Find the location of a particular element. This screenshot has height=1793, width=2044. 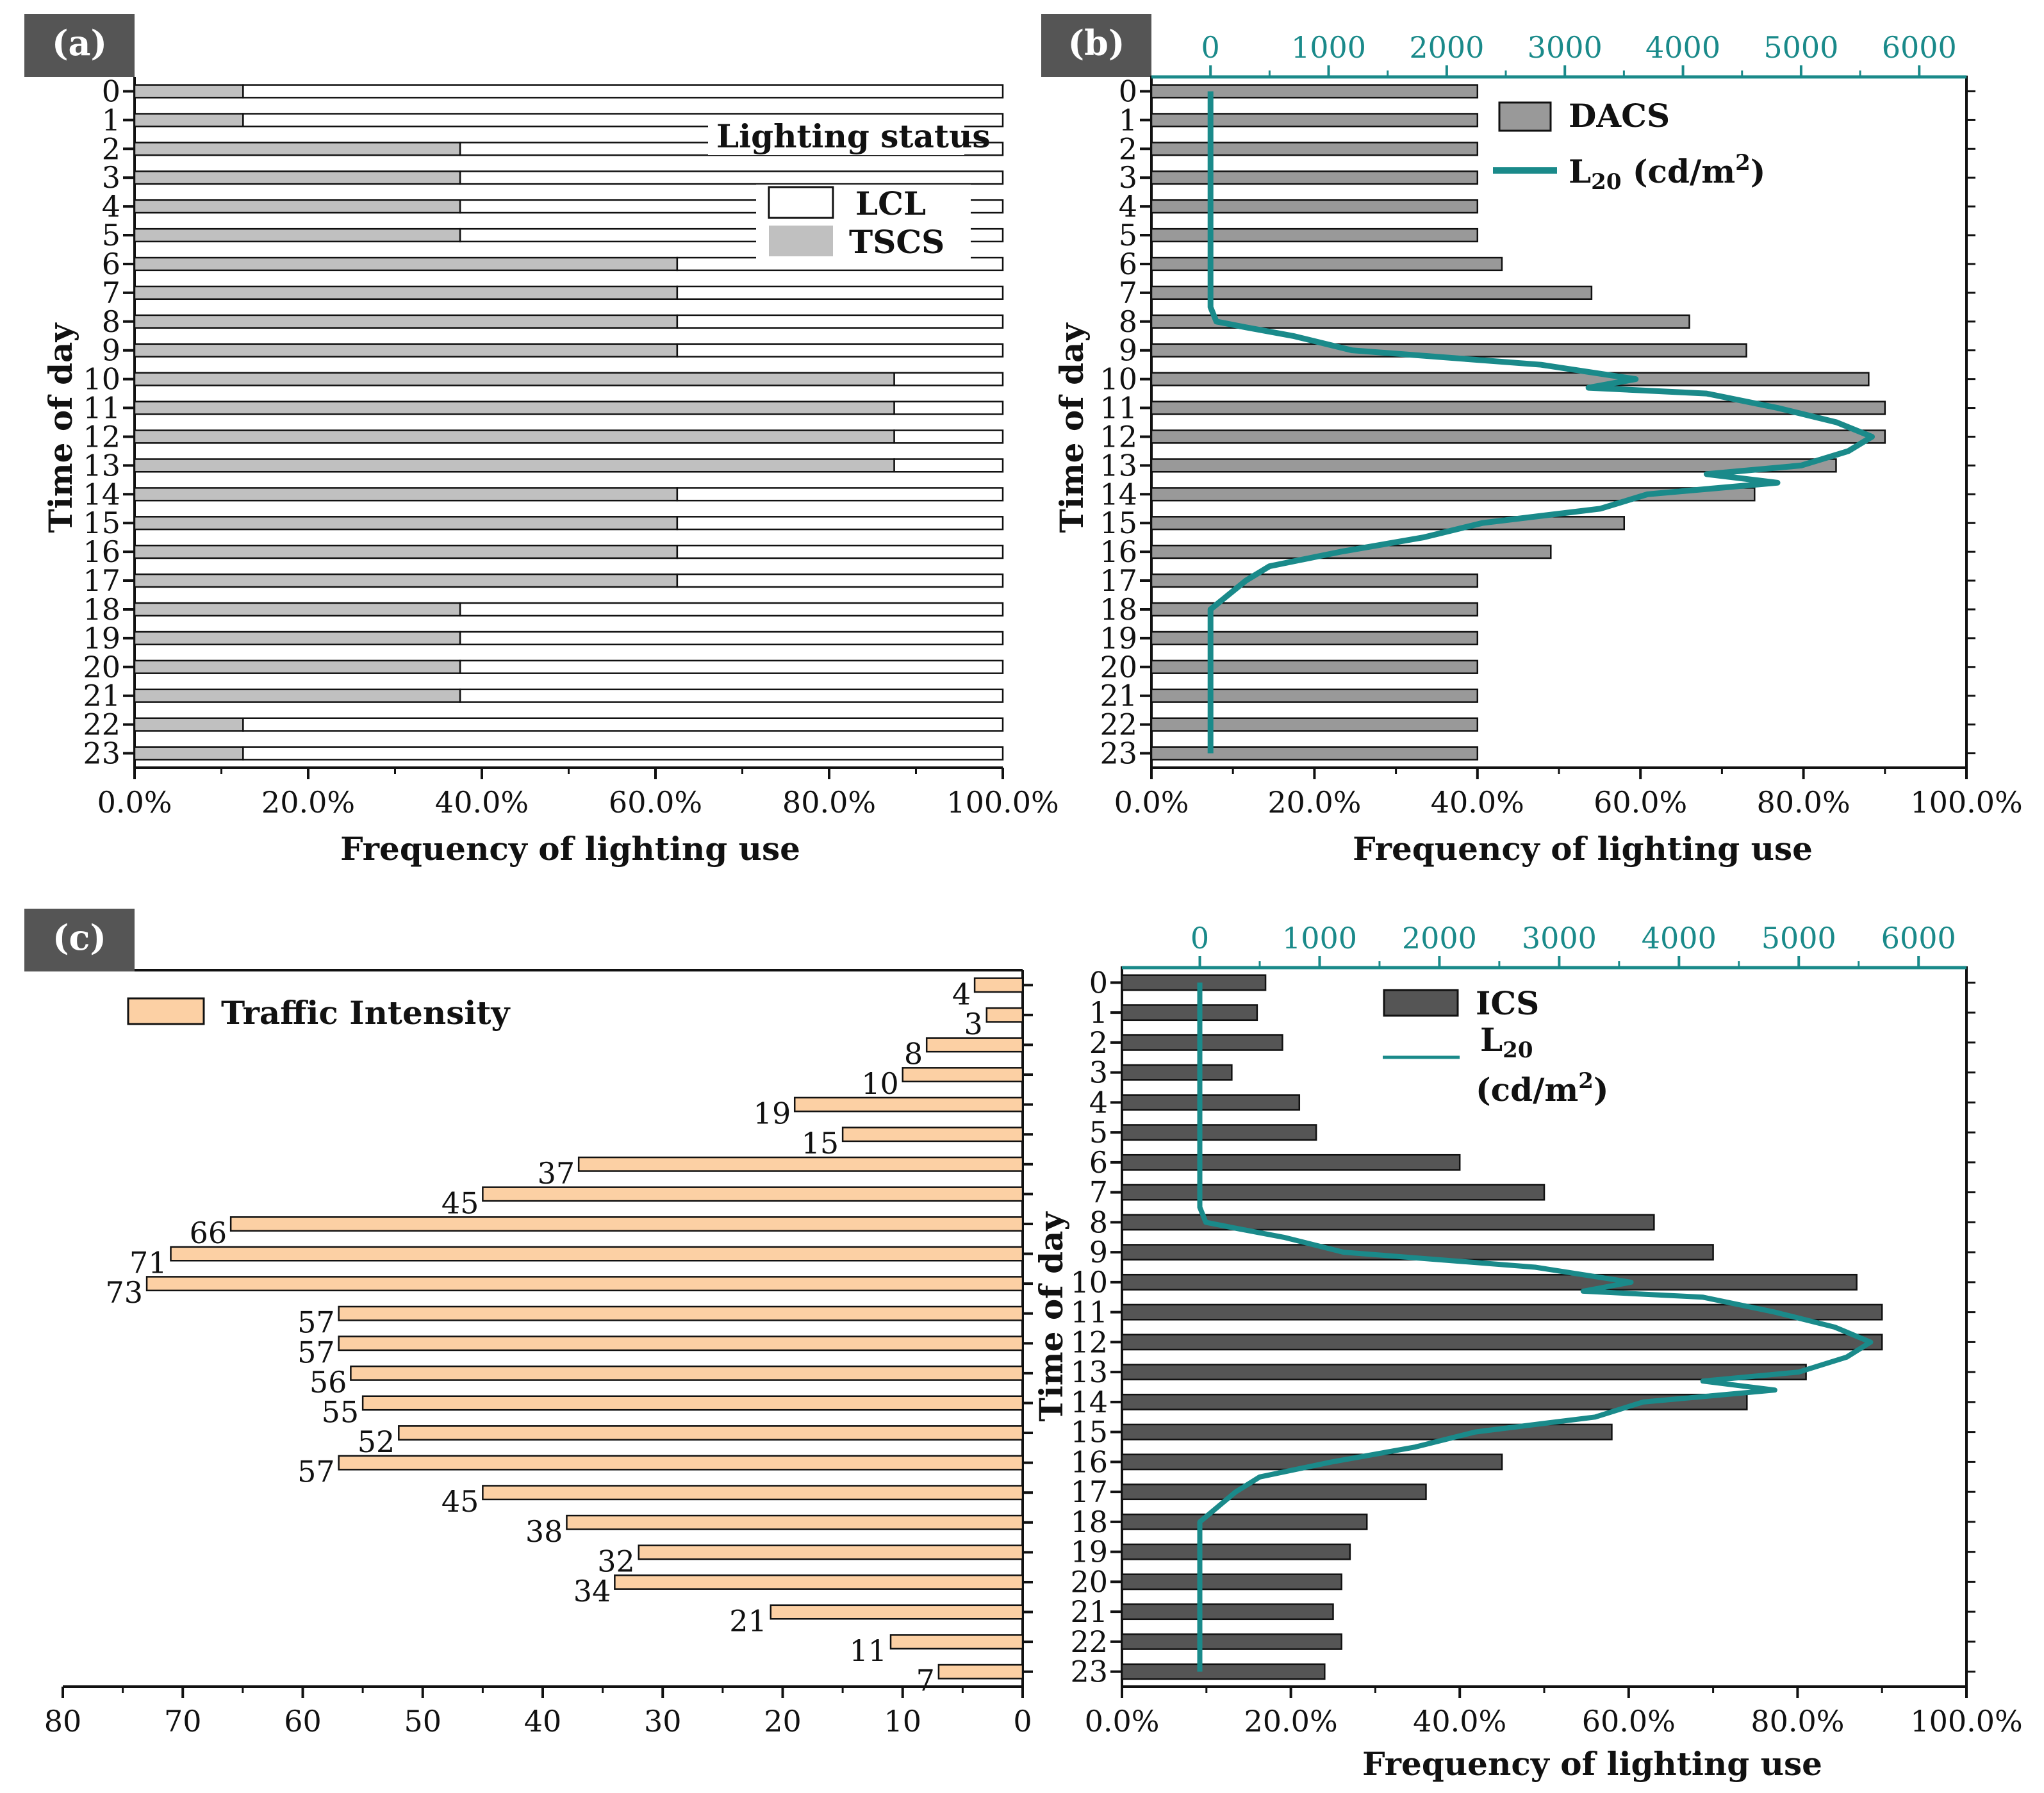

b-y-tick-label: 11 is located at coordinates (1118, 408).